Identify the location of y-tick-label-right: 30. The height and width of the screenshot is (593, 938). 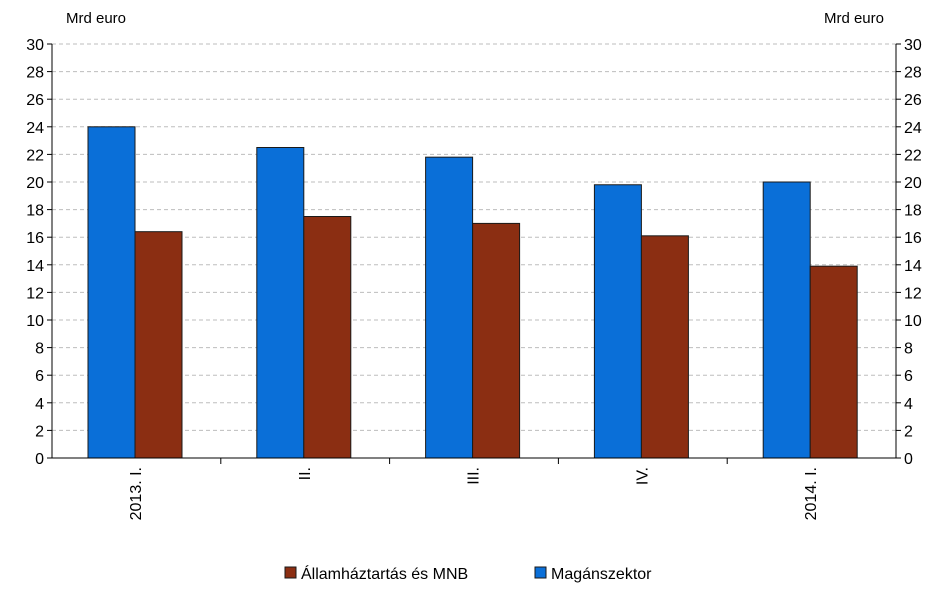
(913, 45).